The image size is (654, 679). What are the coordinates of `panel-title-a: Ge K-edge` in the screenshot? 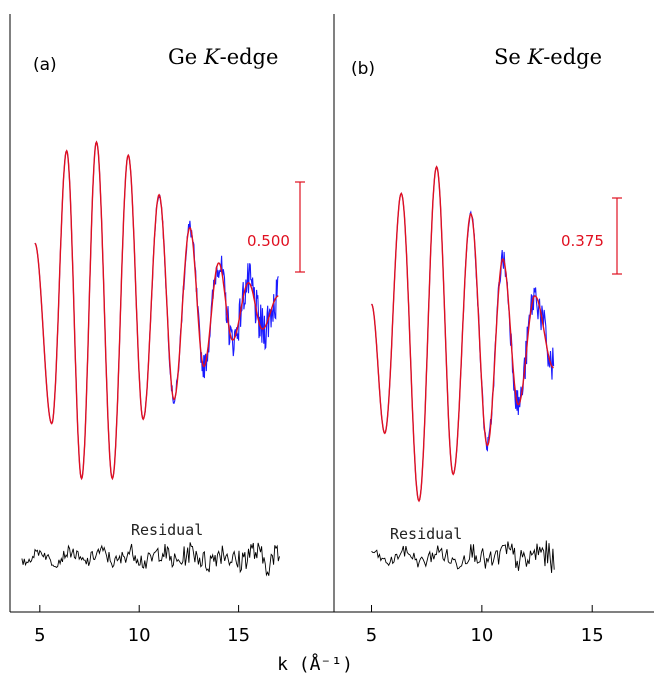 It's located at (223, 57).